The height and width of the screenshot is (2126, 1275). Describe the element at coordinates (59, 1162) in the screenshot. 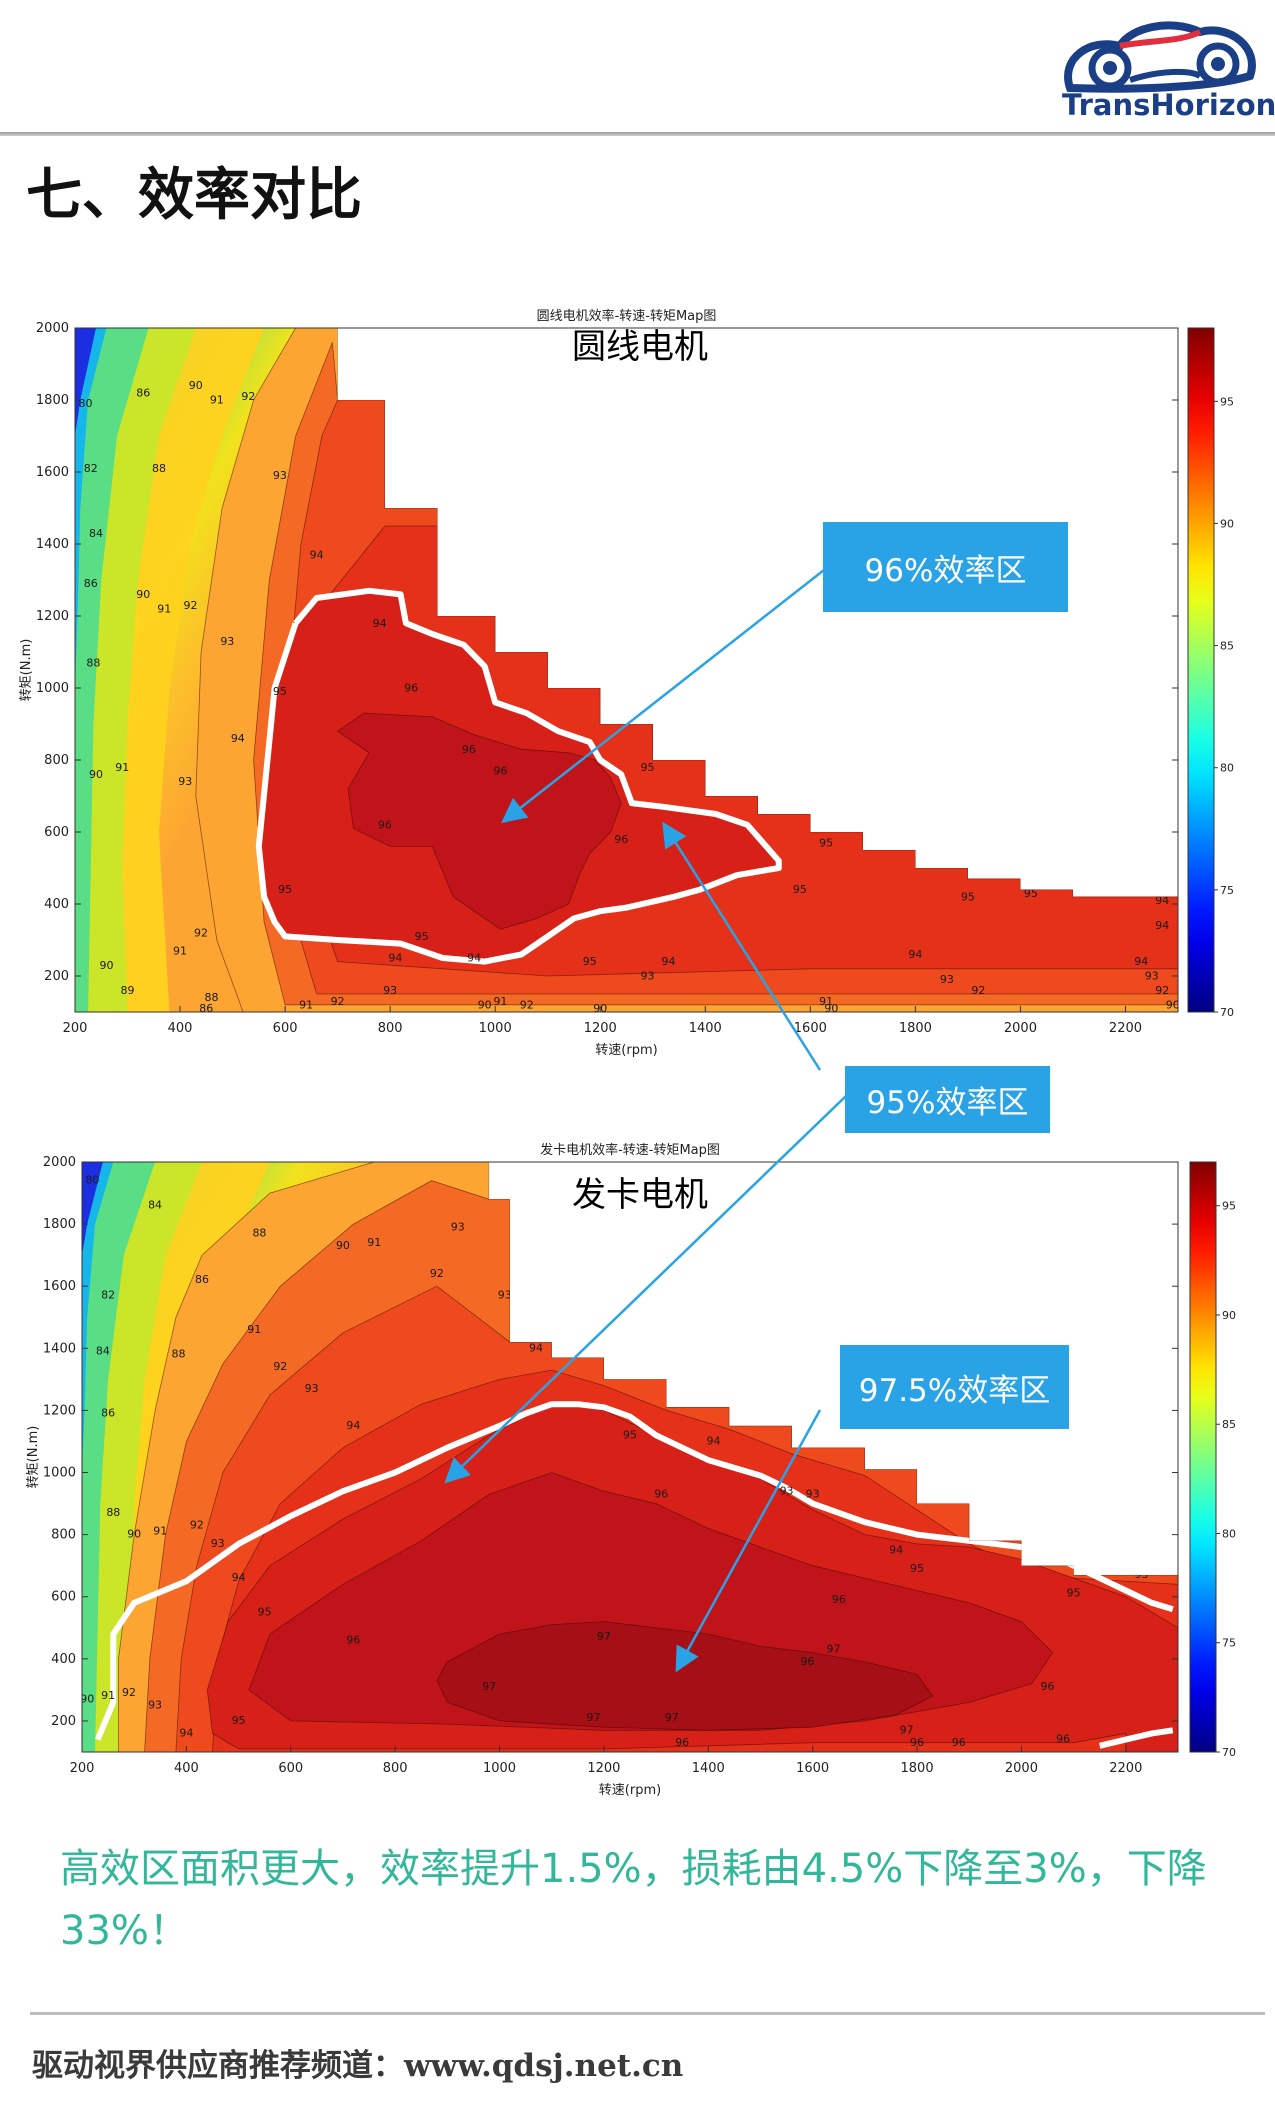

I see `y-tick-label: 2000` at that location.